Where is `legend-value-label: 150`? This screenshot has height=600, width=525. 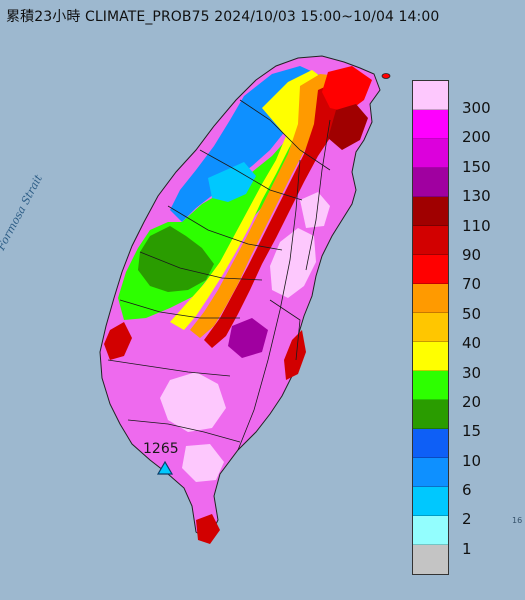
legend-value-label: 150 is located at coordinates (476, 166).